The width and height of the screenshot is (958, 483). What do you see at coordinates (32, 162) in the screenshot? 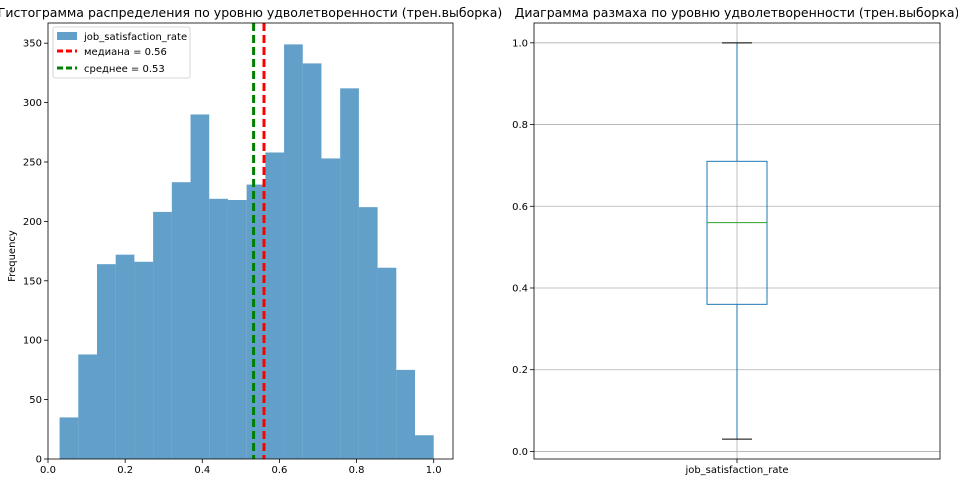
I see `histogram-ytick-label: 250` at bounding box center [32, 162].